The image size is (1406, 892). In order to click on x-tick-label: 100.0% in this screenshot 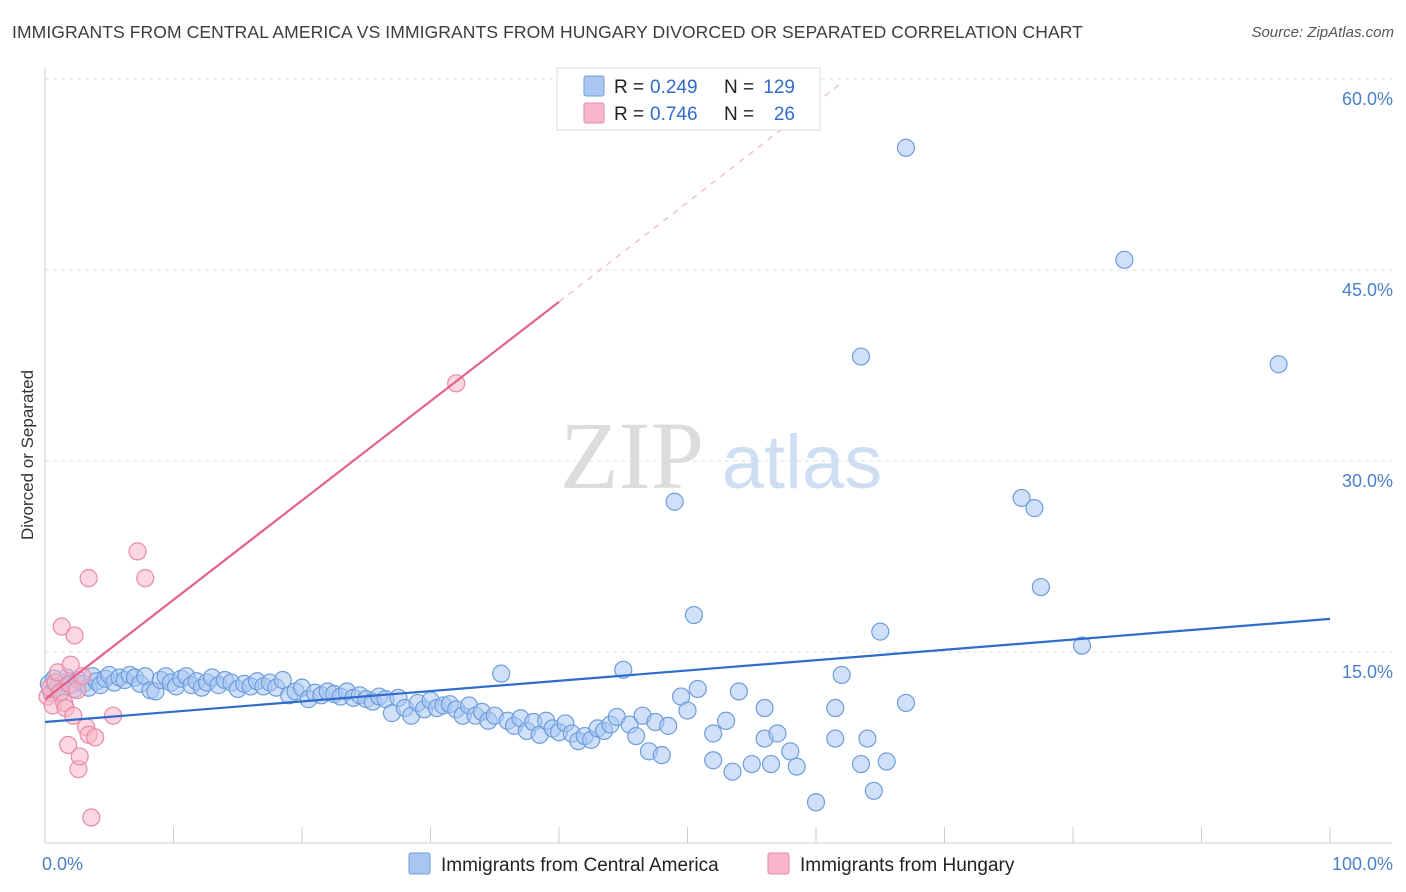, I will do `click(1362, 864)`.